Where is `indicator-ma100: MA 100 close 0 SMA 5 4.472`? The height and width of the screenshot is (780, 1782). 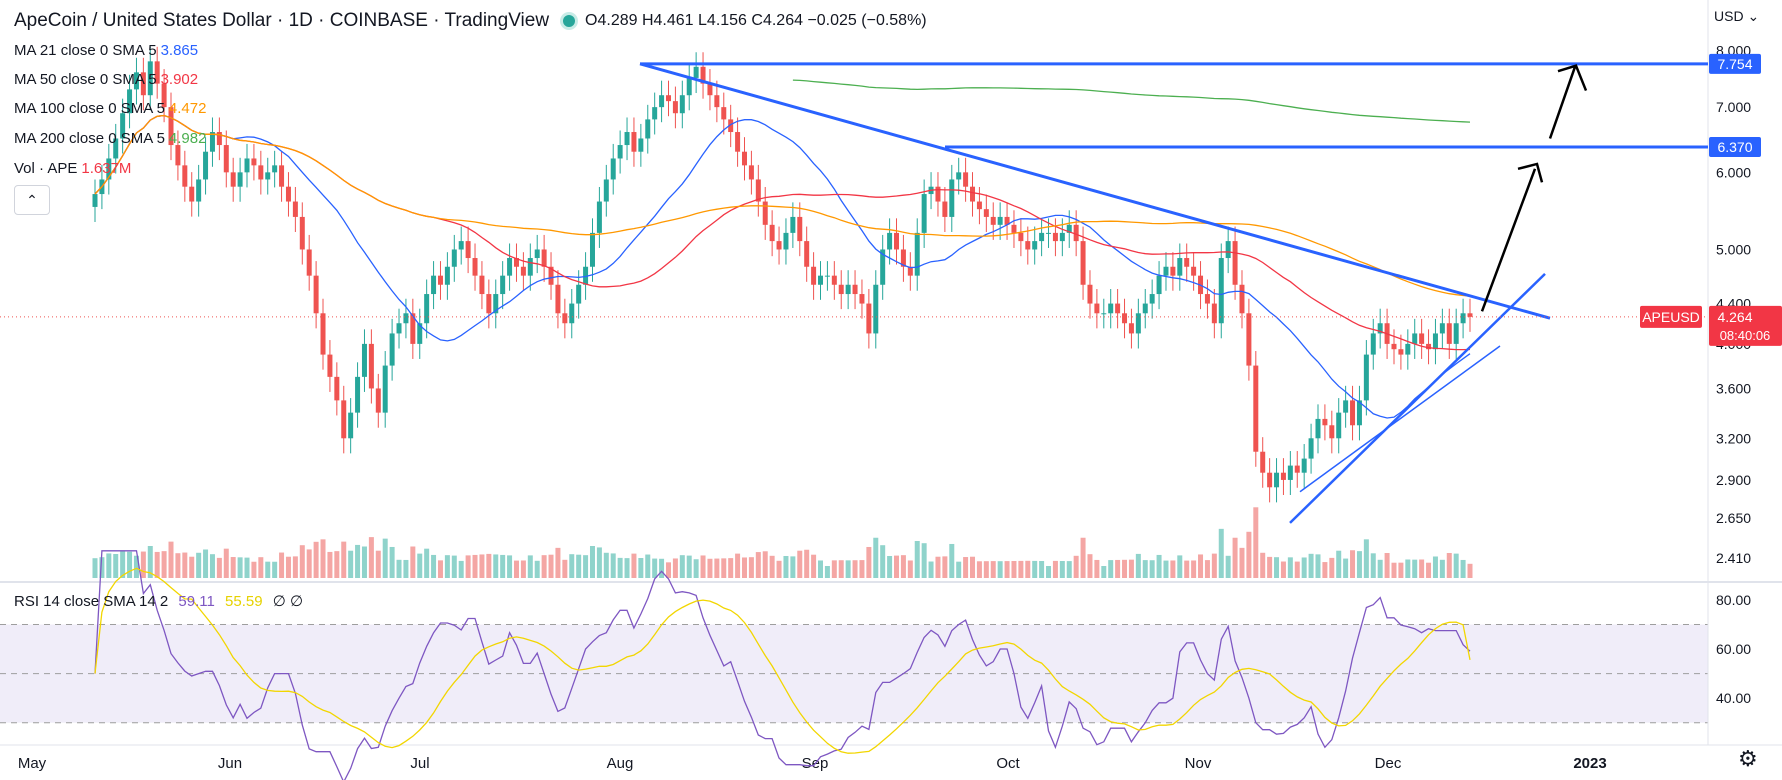
indicator-ma100: MA 100 close 0 SMA 5 4.472 is located at coordinates (110, 108).